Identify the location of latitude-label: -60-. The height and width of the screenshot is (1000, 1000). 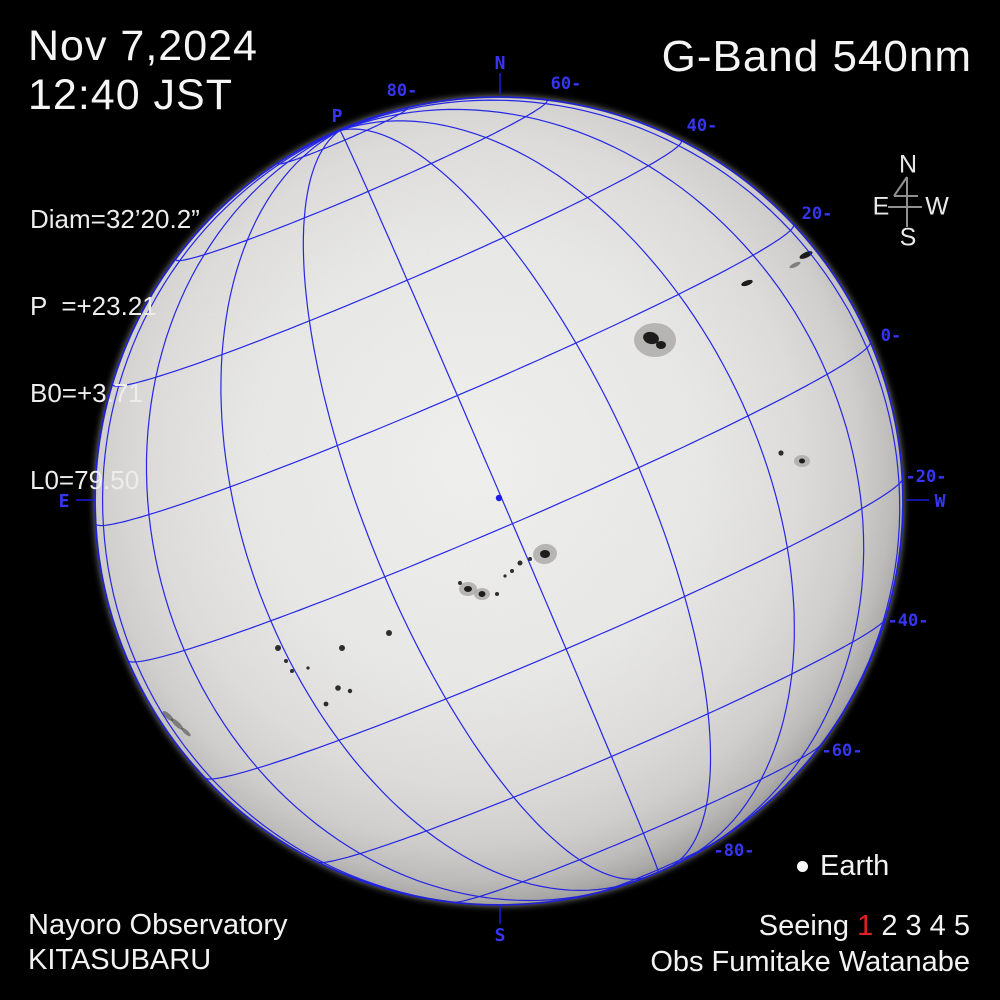
(842, 751).